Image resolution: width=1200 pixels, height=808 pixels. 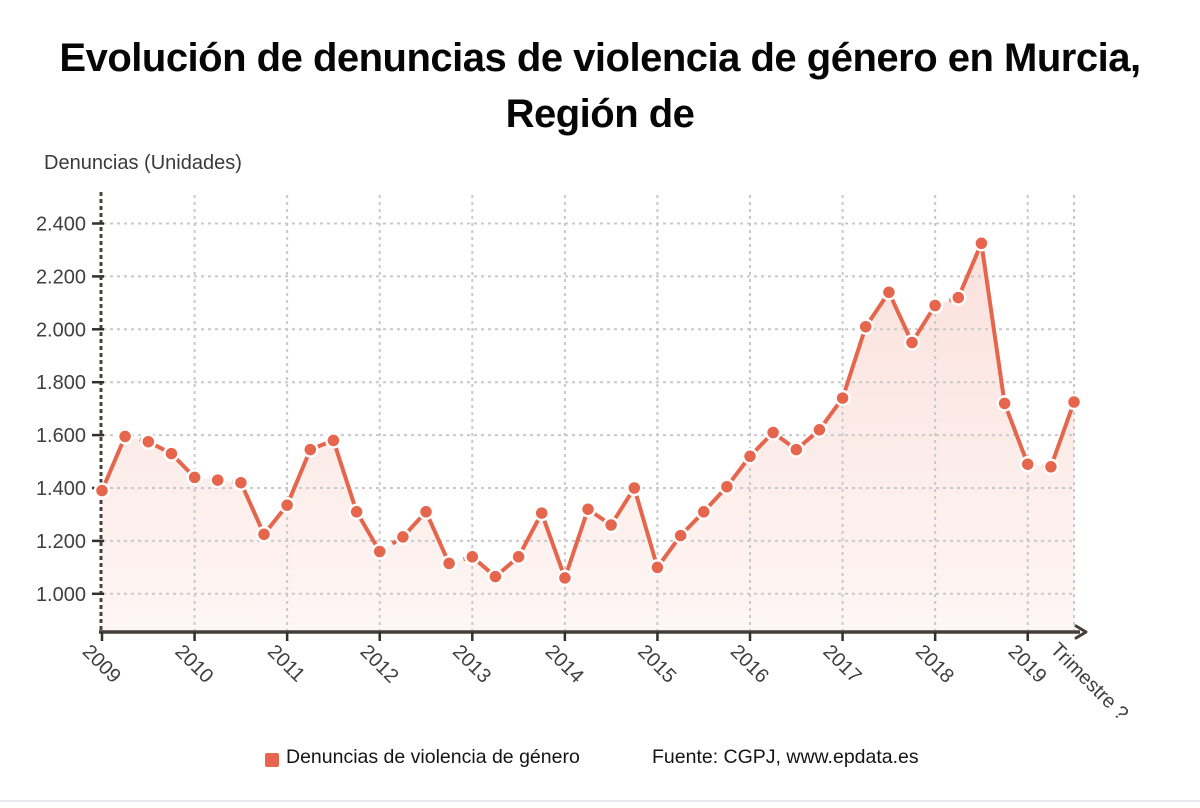 What do you see at coordinates (61, 595) in the screenshot?
I see `y-tick-label: 1.000` at bounding box center [61, 595].